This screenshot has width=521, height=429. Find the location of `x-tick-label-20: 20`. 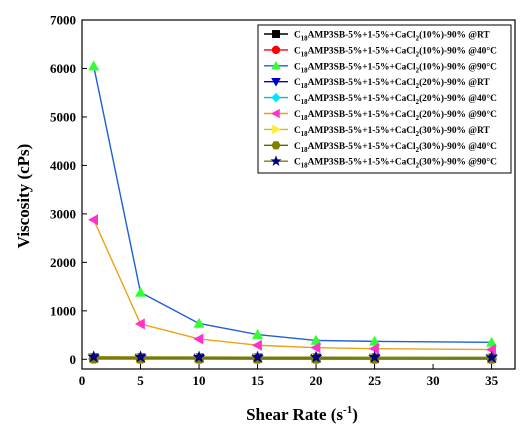

x-tick-label-20: 20 is located at coordinates (316, 380).